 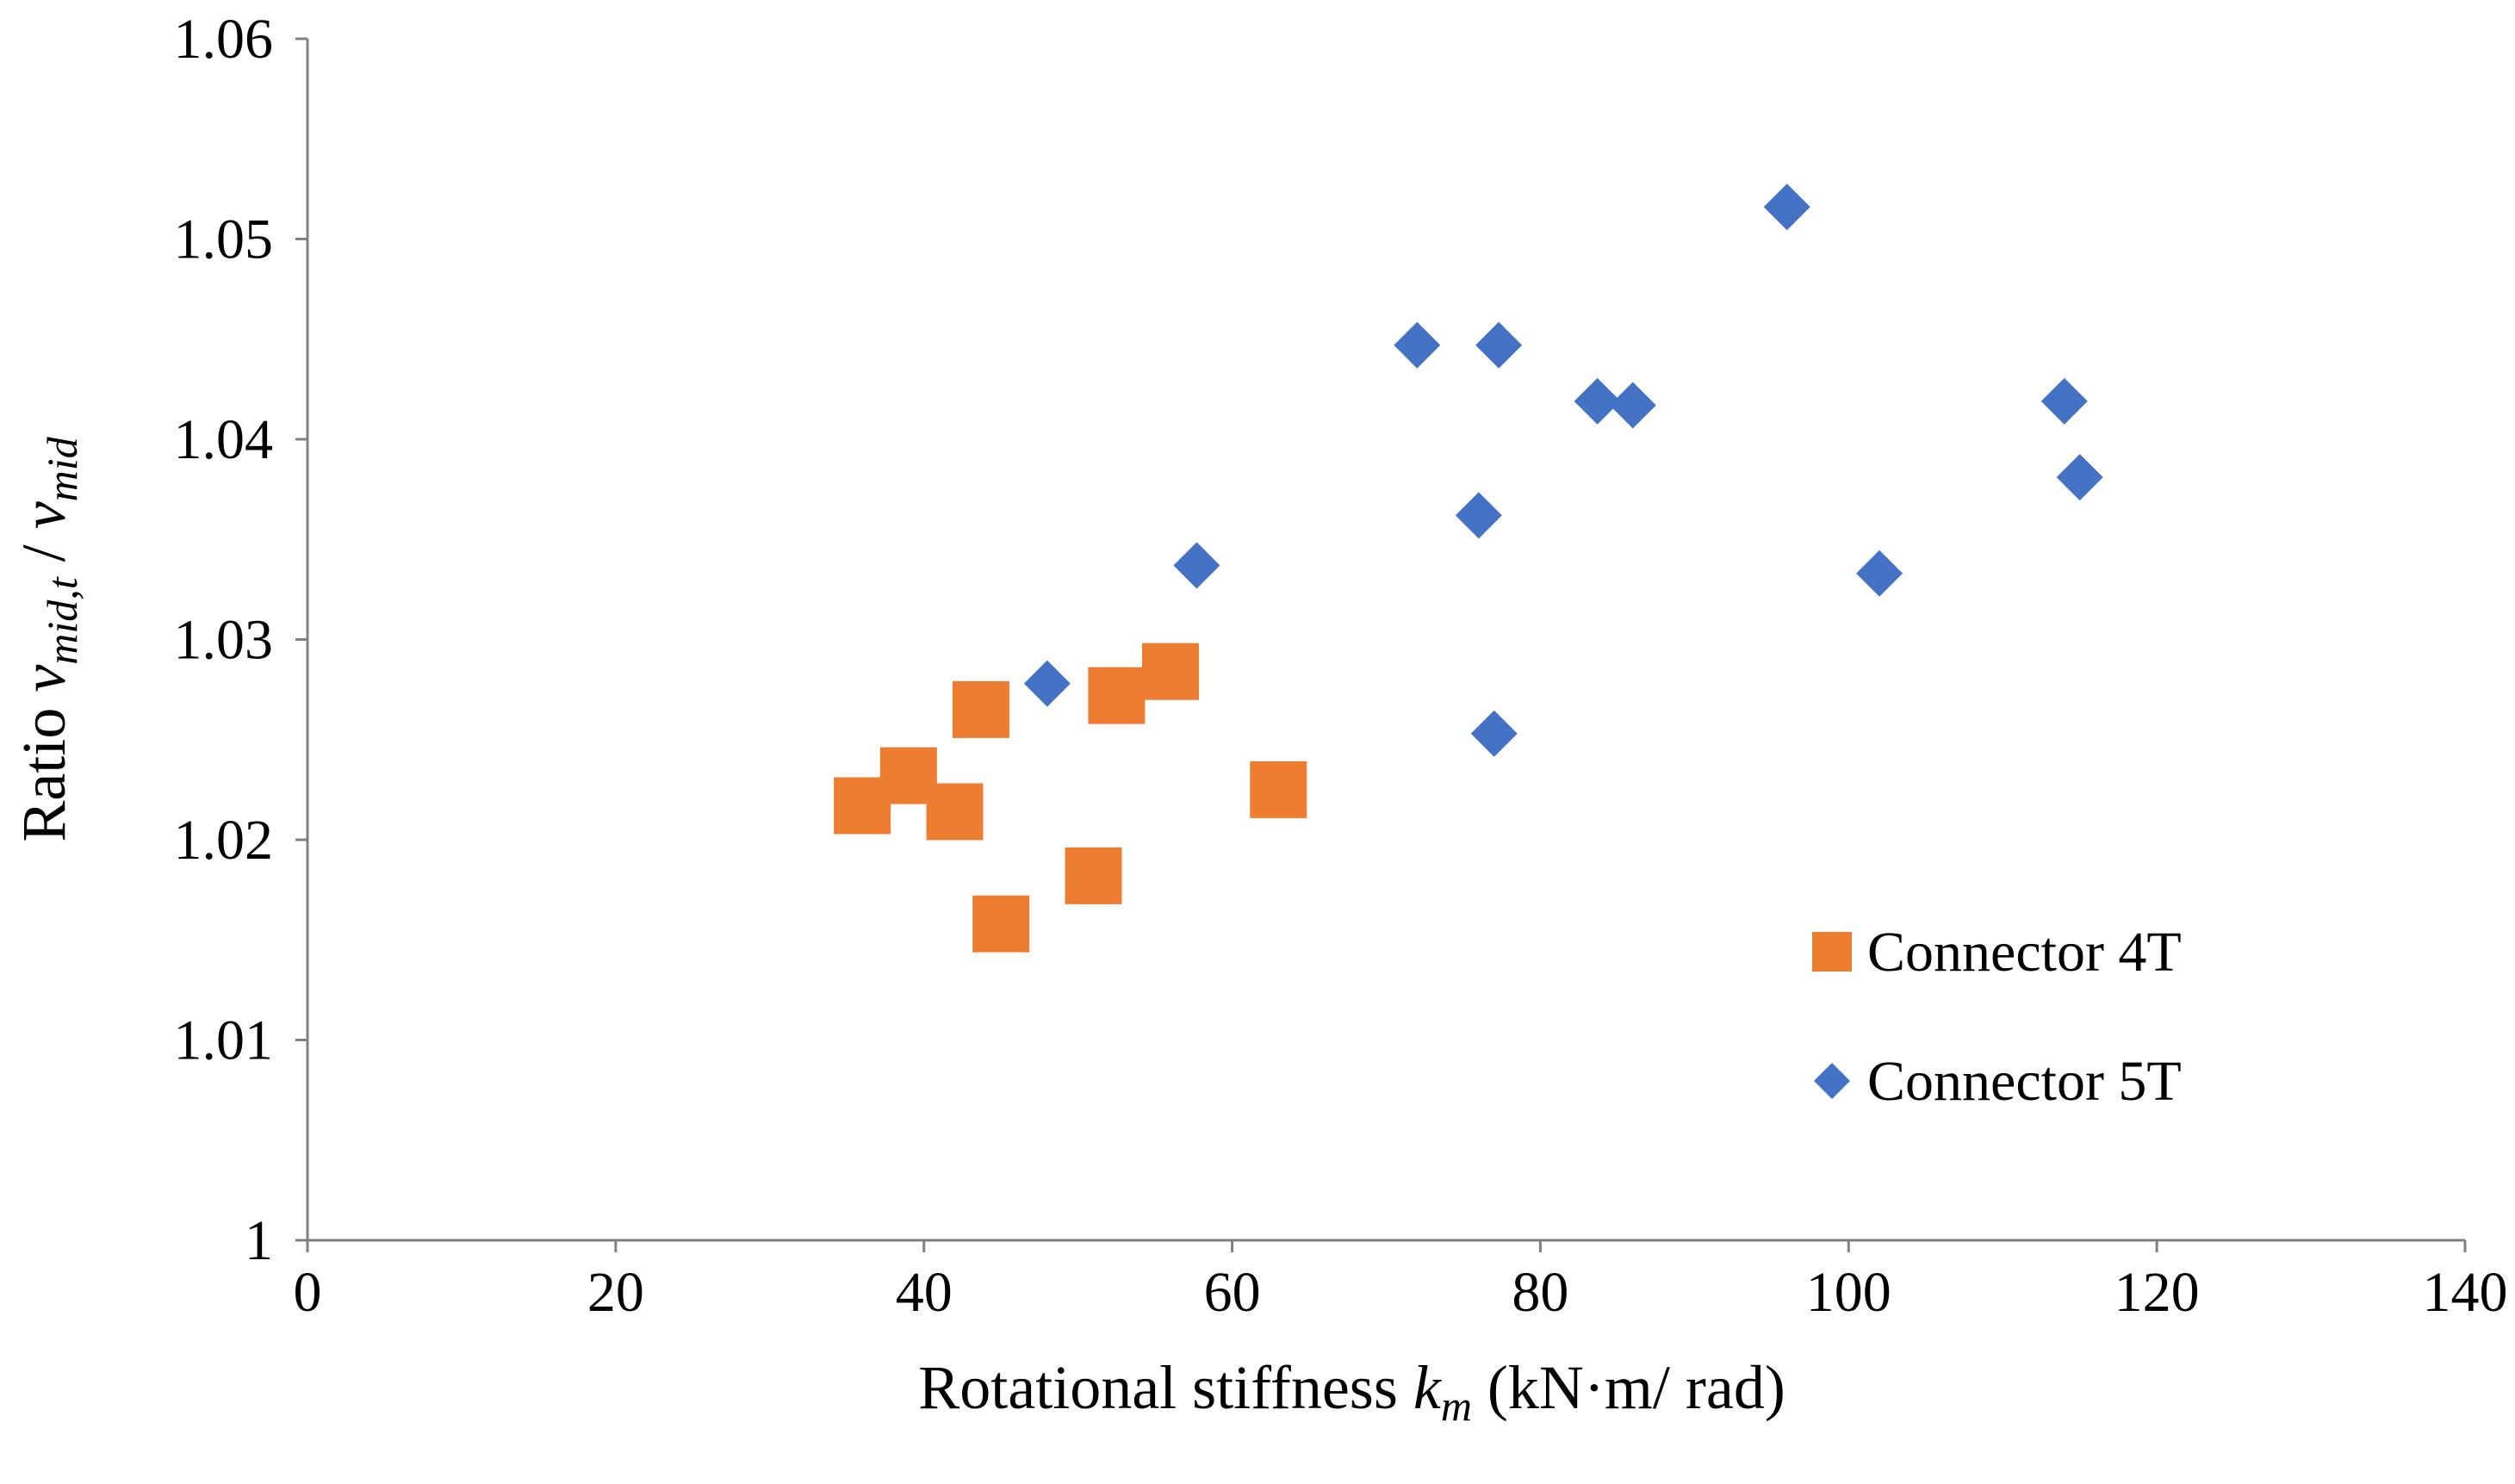 What do you see at coordinates (43, 678) in the screenshot?
I see `y-axis-title-symbol1: v` at bounding box center [43, 678].